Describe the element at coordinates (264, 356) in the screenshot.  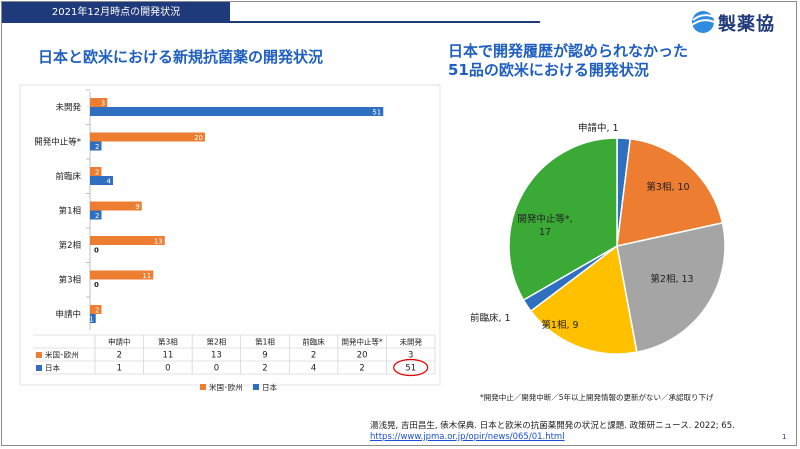
I see `table-cell: 9` at that location.